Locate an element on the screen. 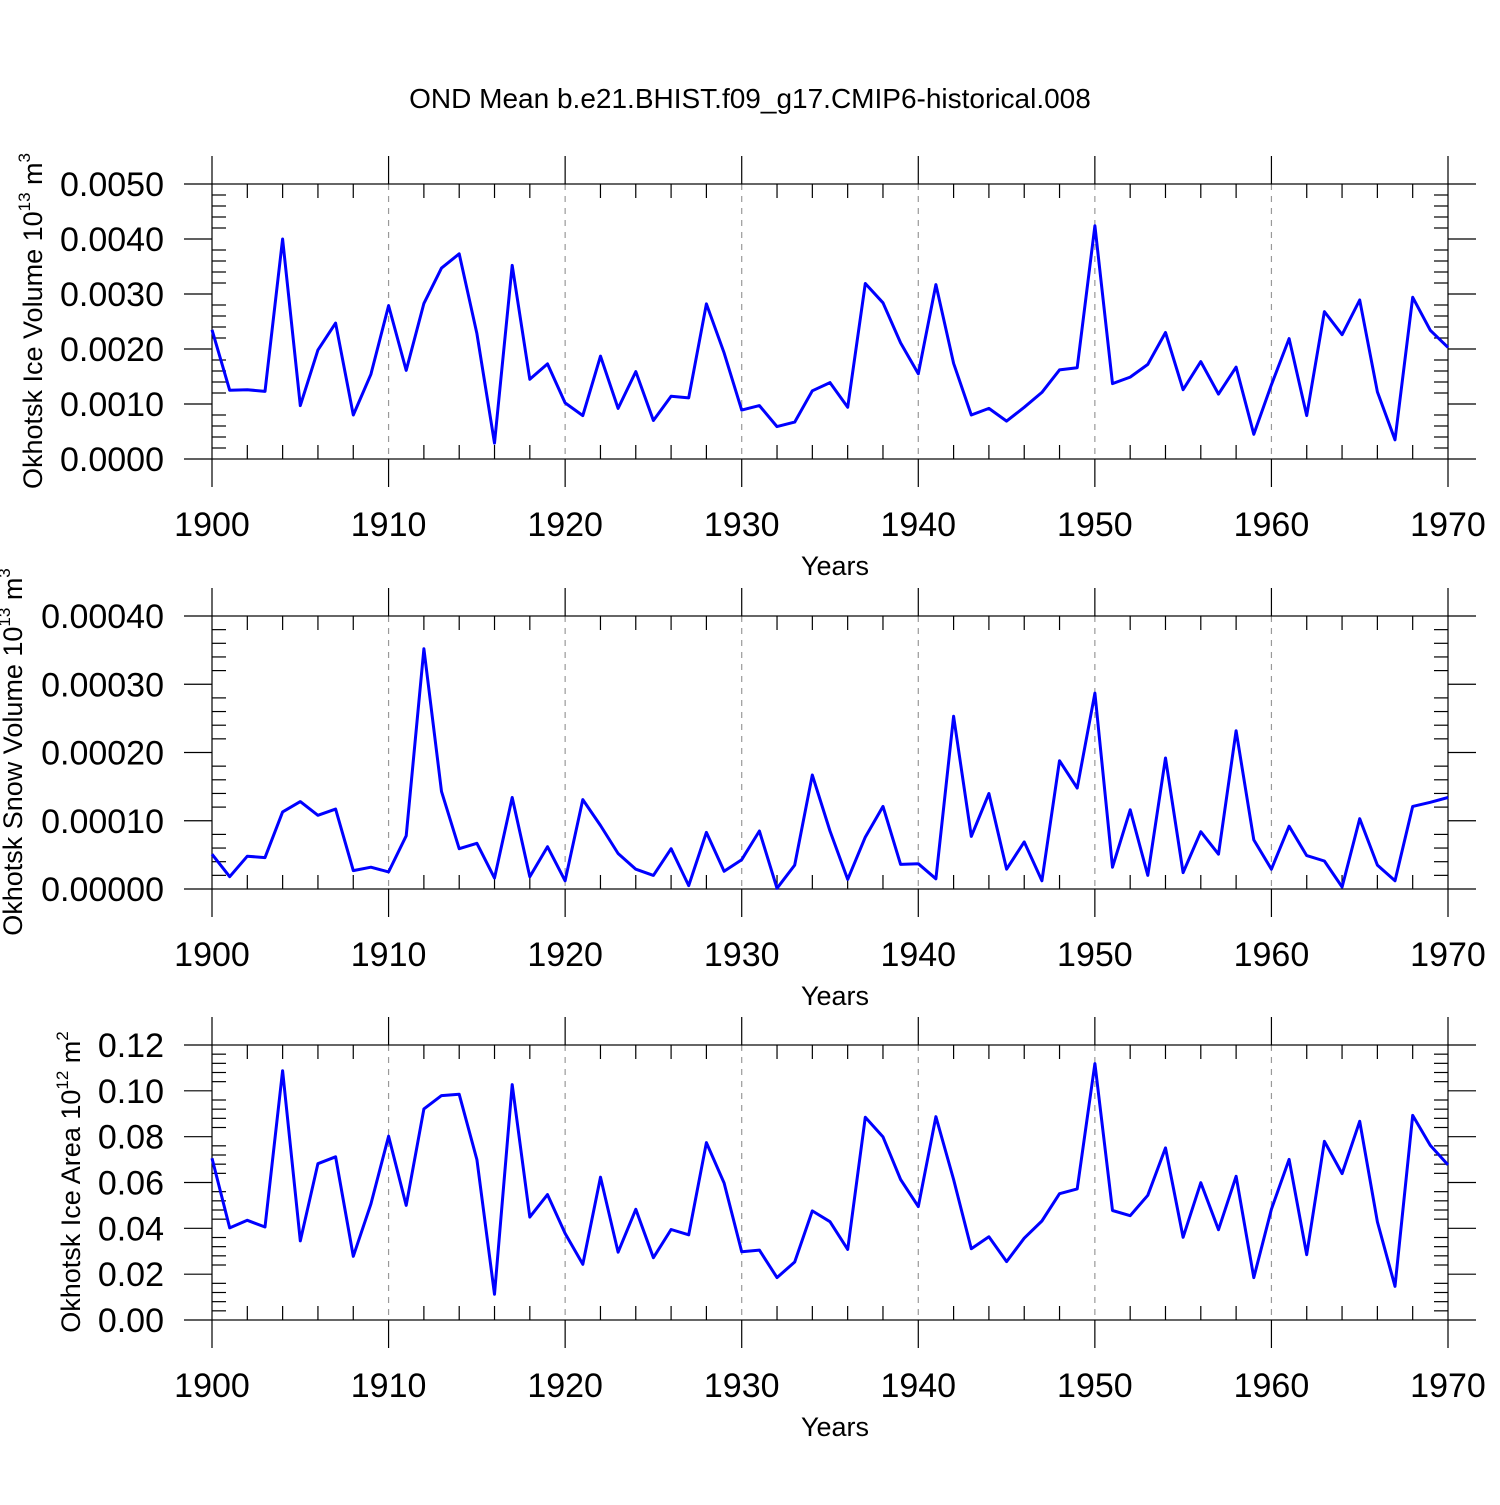 The height and width of the screenshot is (1505, 1500). y-tick-label: 0.12 is located at coordinates (131, 1046).